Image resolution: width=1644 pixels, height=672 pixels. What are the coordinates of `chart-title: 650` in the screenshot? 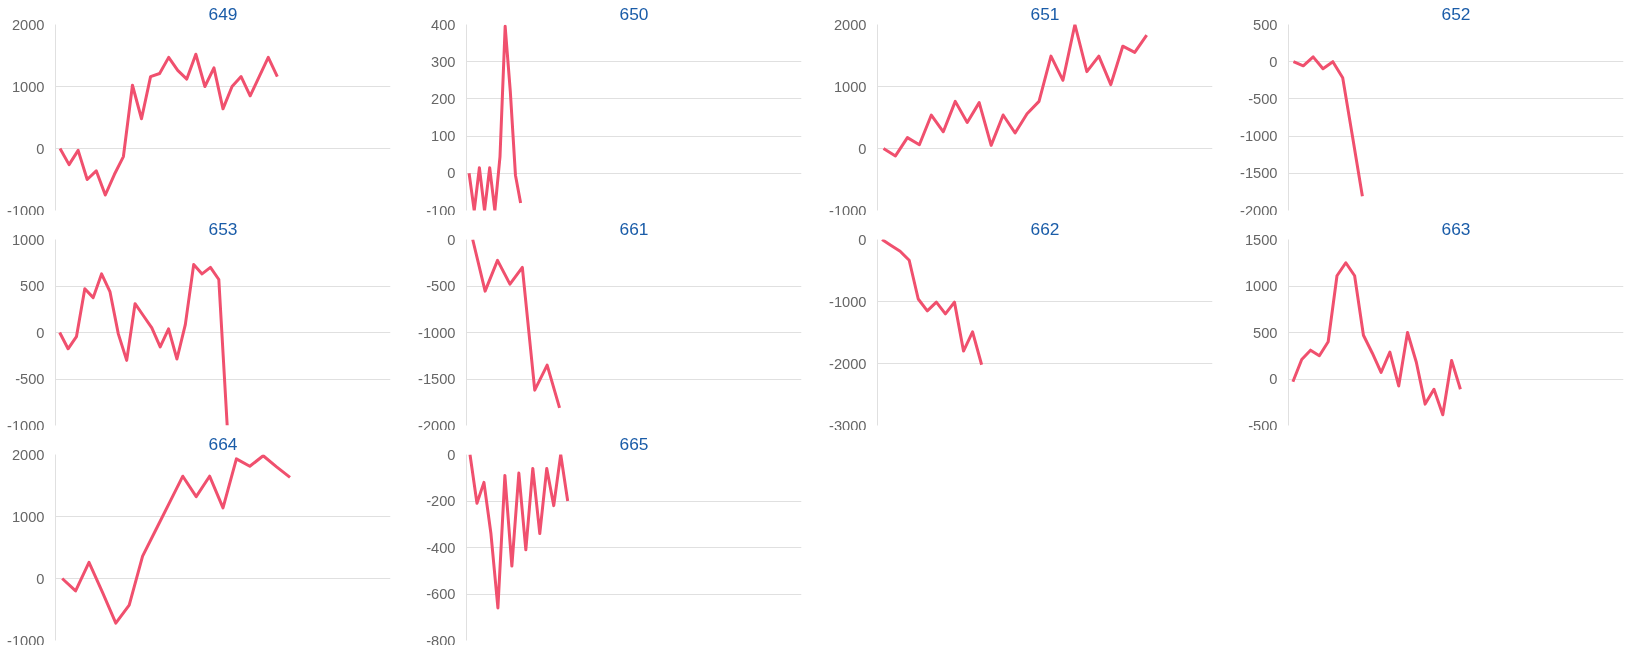 It's located at (634, 13).